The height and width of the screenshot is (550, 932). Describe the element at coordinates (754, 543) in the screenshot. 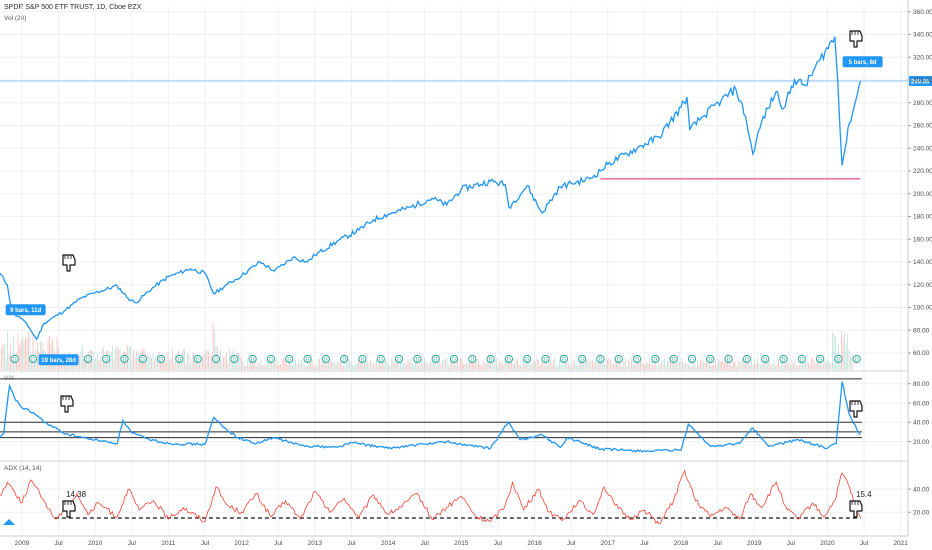

I see `x-tick-label: 2019` at that location.